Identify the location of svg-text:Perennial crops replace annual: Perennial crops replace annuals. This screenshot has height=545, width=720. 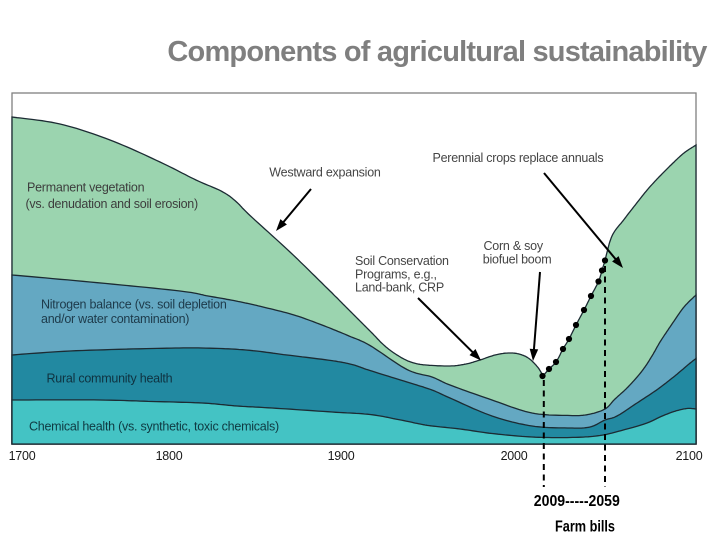
(518, 158).